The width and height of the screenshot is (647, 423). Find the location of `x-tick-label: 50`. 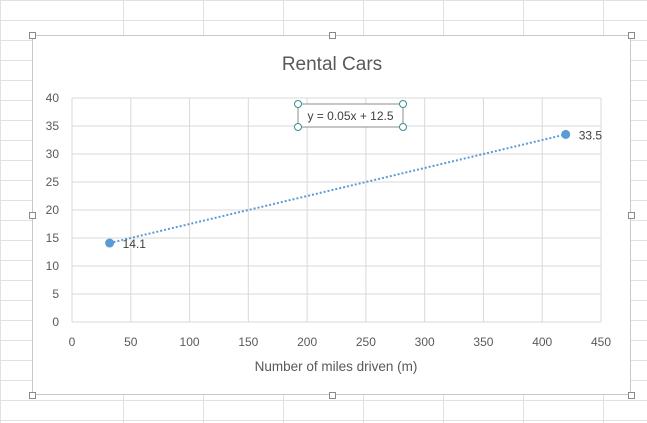

x-tick-label: 50 is located at coordinates (131, 342).